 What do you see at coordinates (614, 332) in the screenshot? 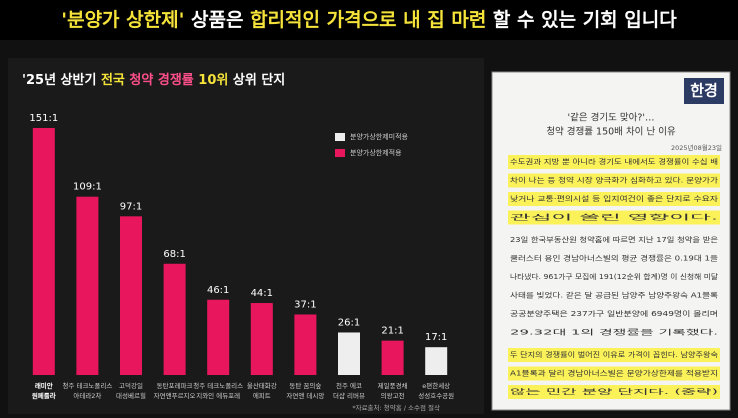
I see `article-line: 29.32대 1의 경쟁률을 기록했다.` at bounding box center [614, 332].